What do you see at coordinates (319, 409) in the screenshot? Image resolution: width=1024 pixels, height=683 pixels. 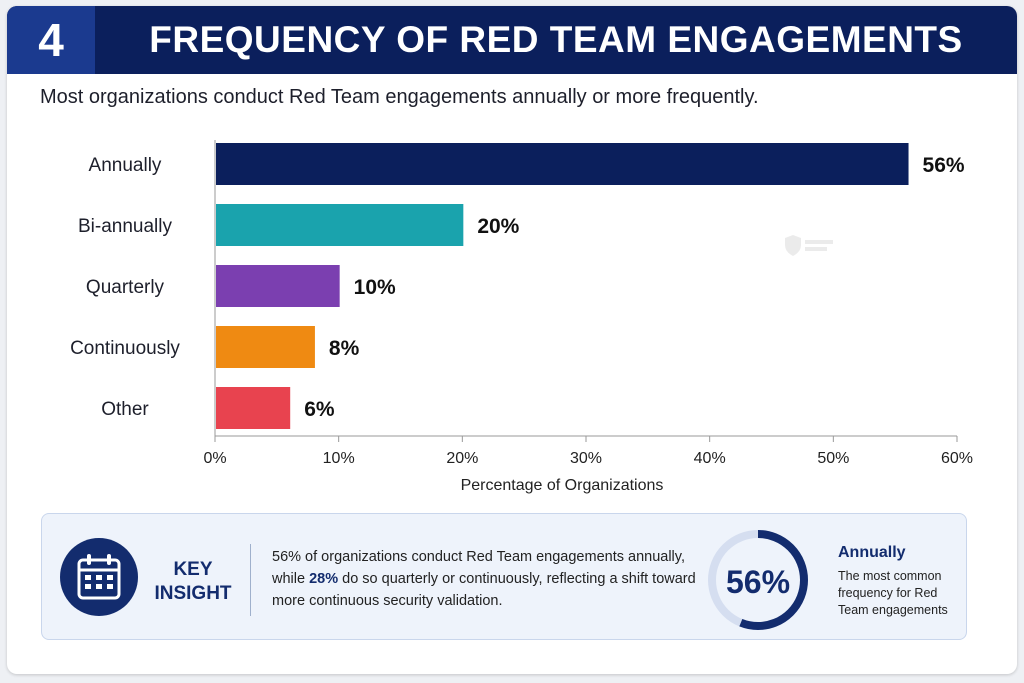 I see `value-label: 6%` at bounding box center [319, 409].